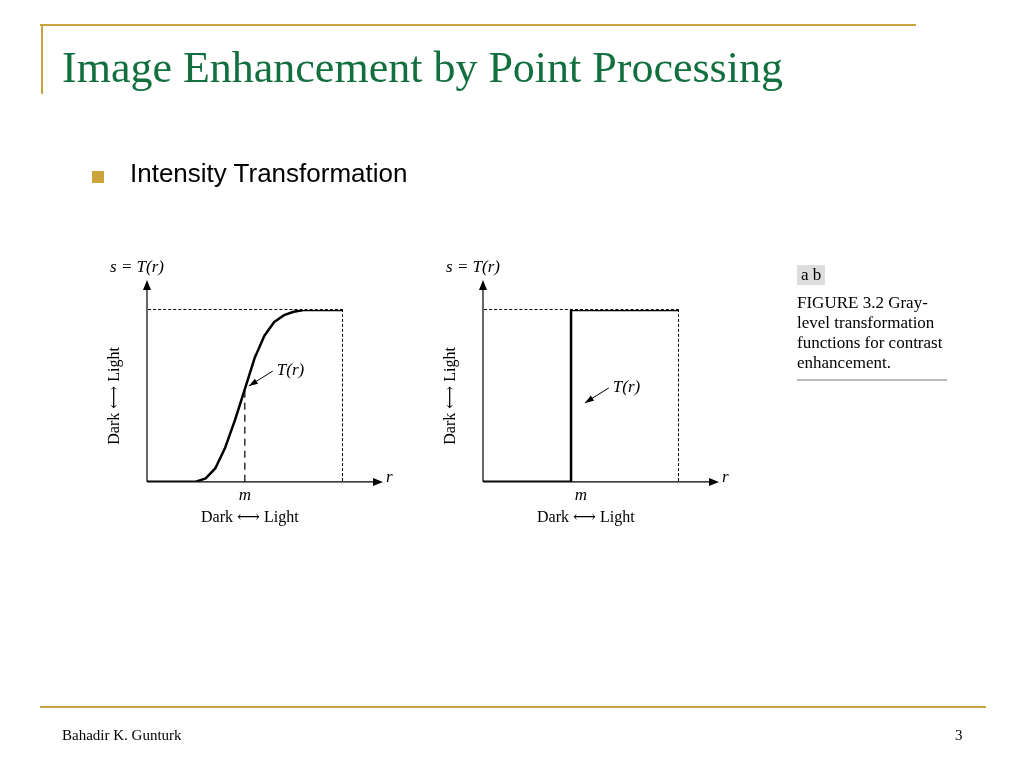 The height and width of the screenshot is (768, 1024). Describe the element at coordinates (811, 275) in the screenshot. I see `text: a b` at that location.